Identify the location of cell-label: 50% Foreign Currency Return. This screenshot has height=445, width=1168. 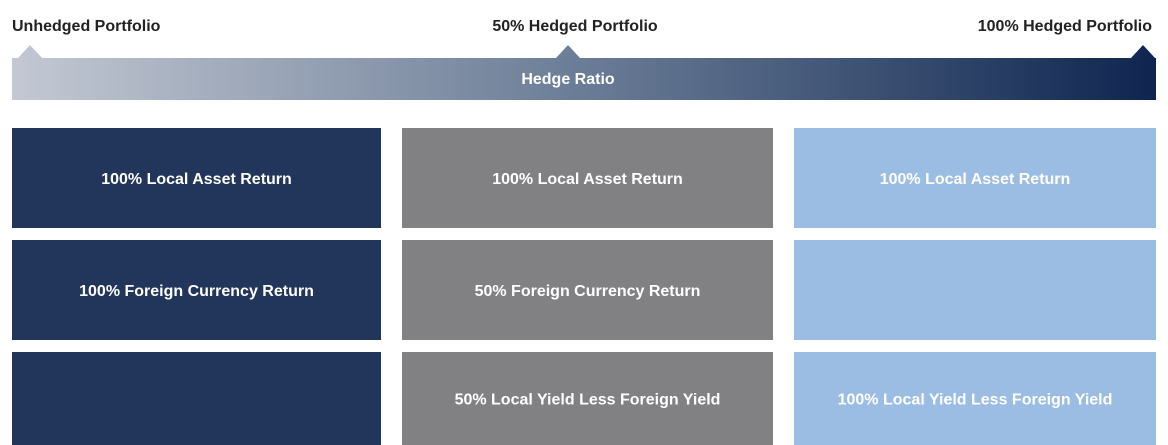
(588, 291).